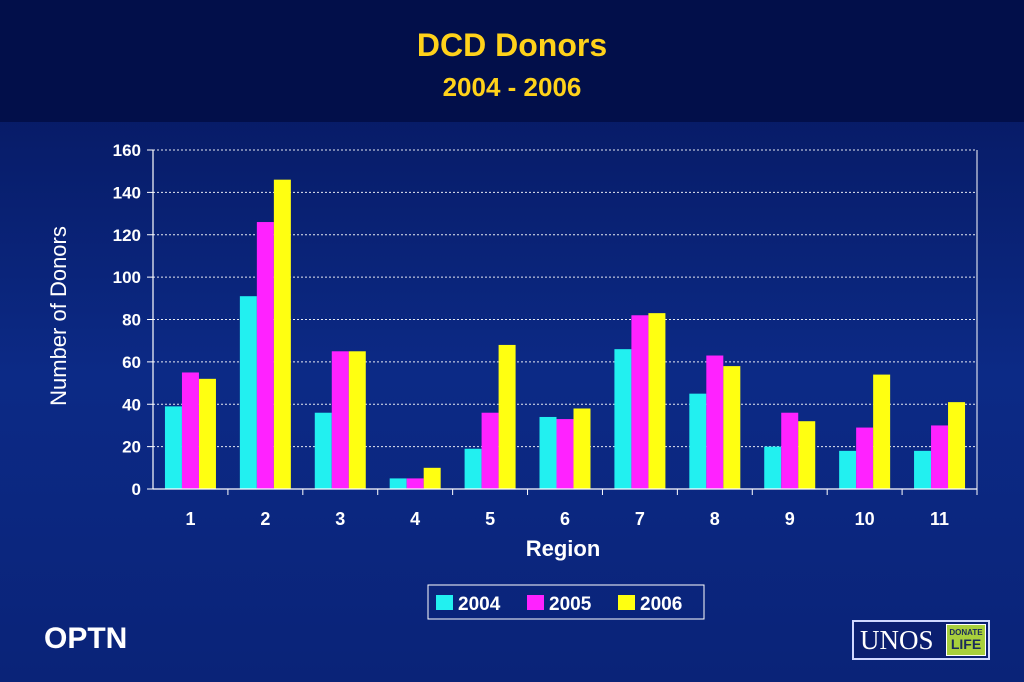  Describe the element at coordinates (415, 519) in the screenshot. I see `x-tick-label: 4` at that location.